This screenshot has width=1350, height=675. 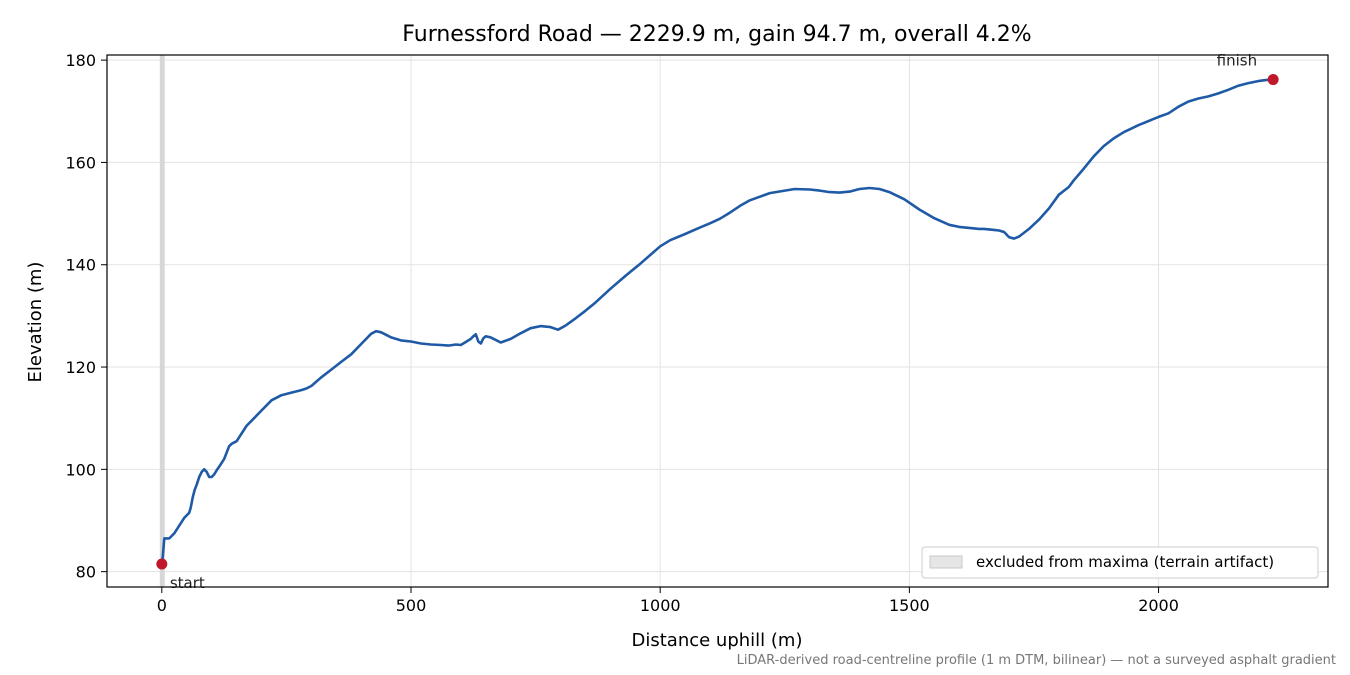 I want to click on y-axis-label: Elevation (m), so click(x=35, y=322).